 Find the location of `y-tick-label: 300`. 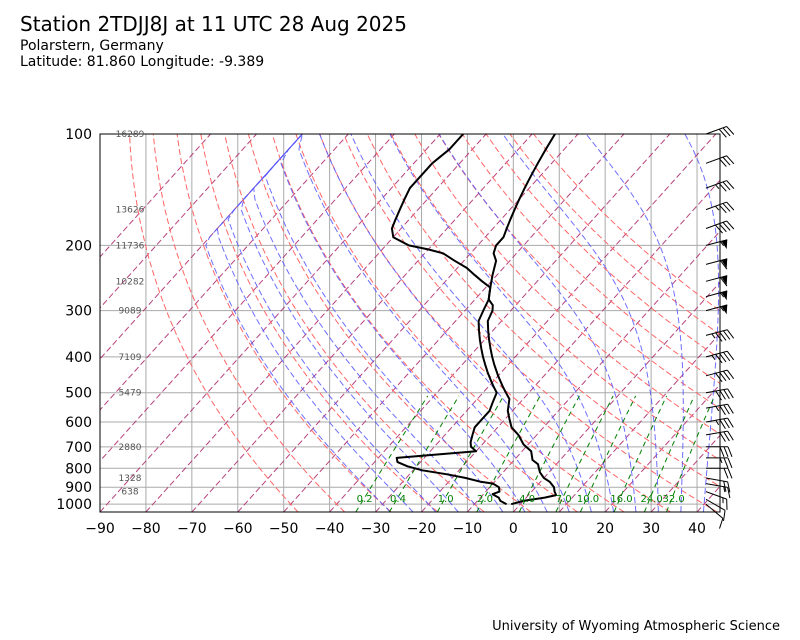

y-tick-label: 300 is located at coordinates (78, 312).